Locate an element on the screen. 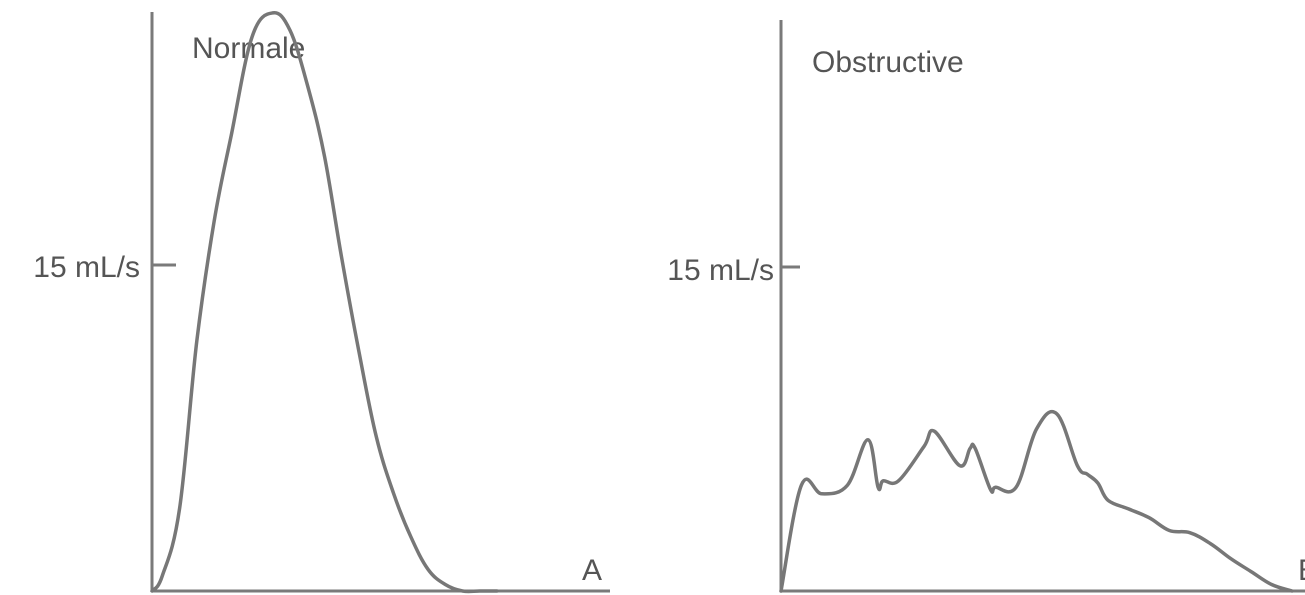 The height and width of the screenshot is (595, 1305). chart-title: Obstructive is located at coordinates (888, 62).